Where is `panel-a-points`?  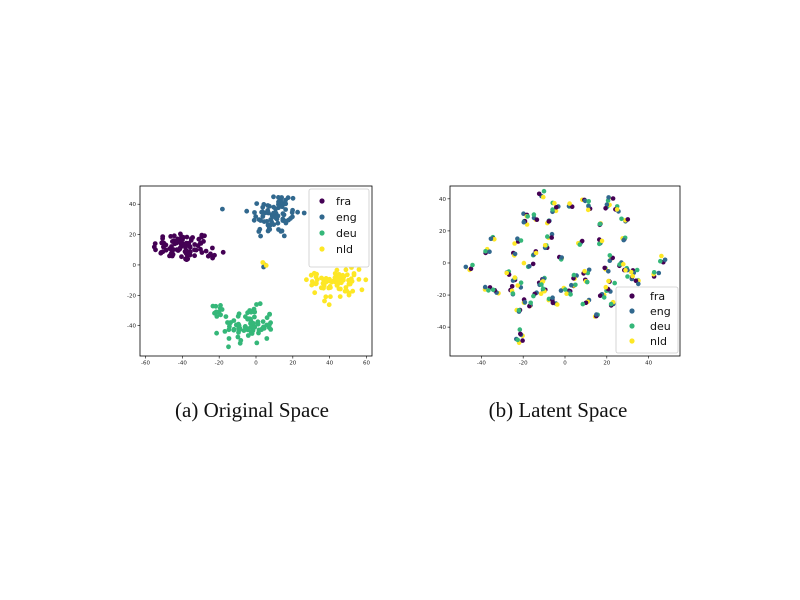
panel-a-points is located at coordinates (260, 272).